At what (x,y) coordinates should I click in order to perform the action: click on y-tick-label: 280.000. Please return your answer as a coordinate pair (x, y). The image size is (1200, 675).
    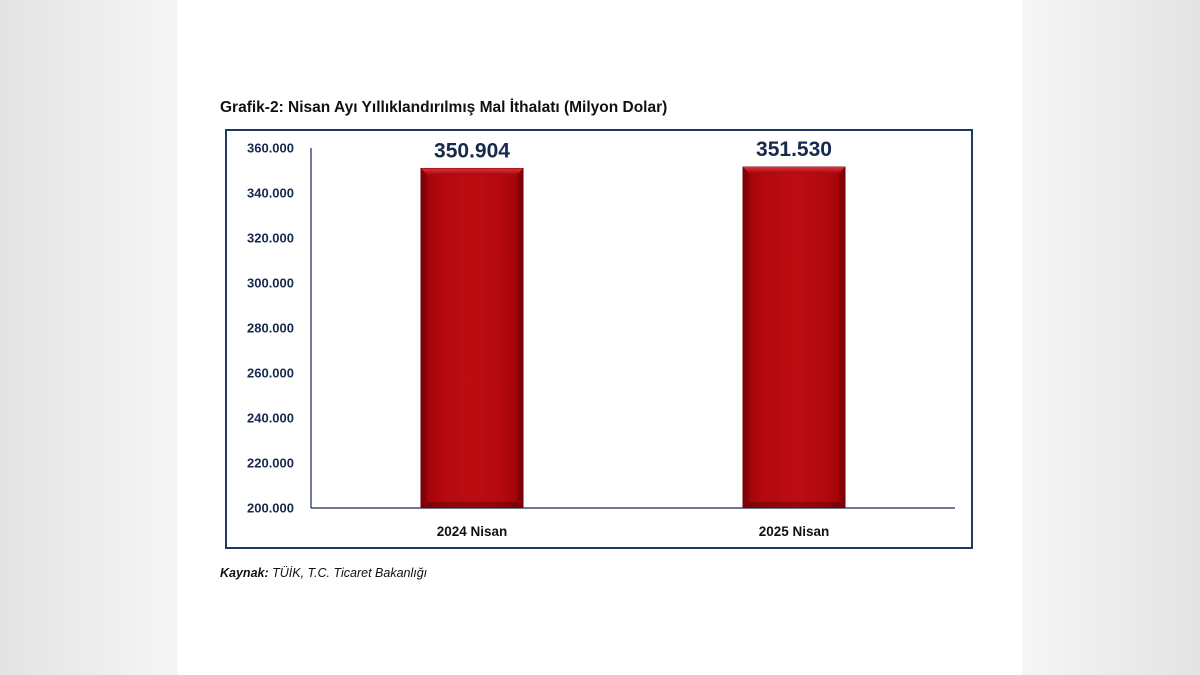
    Looking at the image, I should click on (270, 328).